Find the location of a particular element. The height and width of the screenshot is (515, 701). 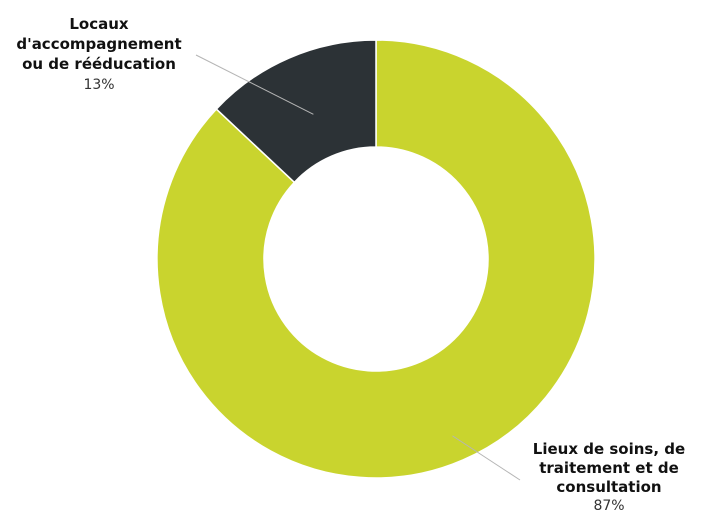

slice-label-line: traitement et de is located at coordinates (609, 468).